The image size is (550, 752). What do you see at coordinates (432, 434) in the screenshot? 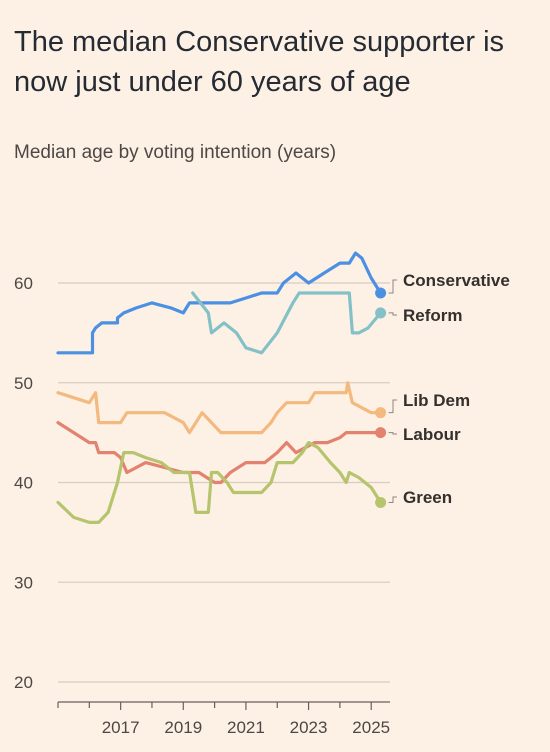
I see `series-label-labour: Labour` at bounding box center [432, 434].